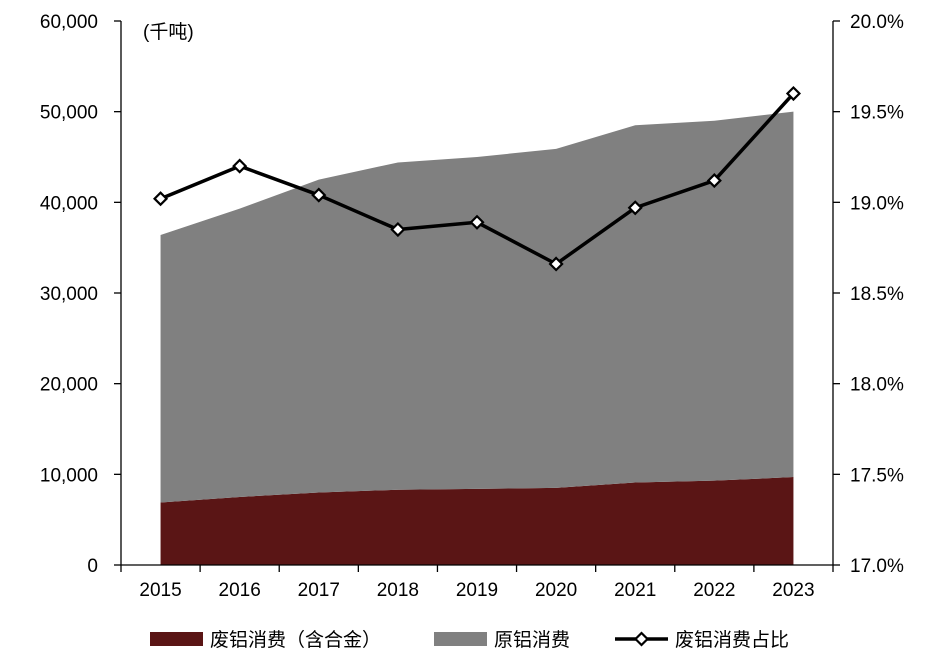 The width and height of the screenshot is (944, 661). Describe the element at coordinates (477, 590) in the screenshot. I see `x-tick-label: 2019` at that location.